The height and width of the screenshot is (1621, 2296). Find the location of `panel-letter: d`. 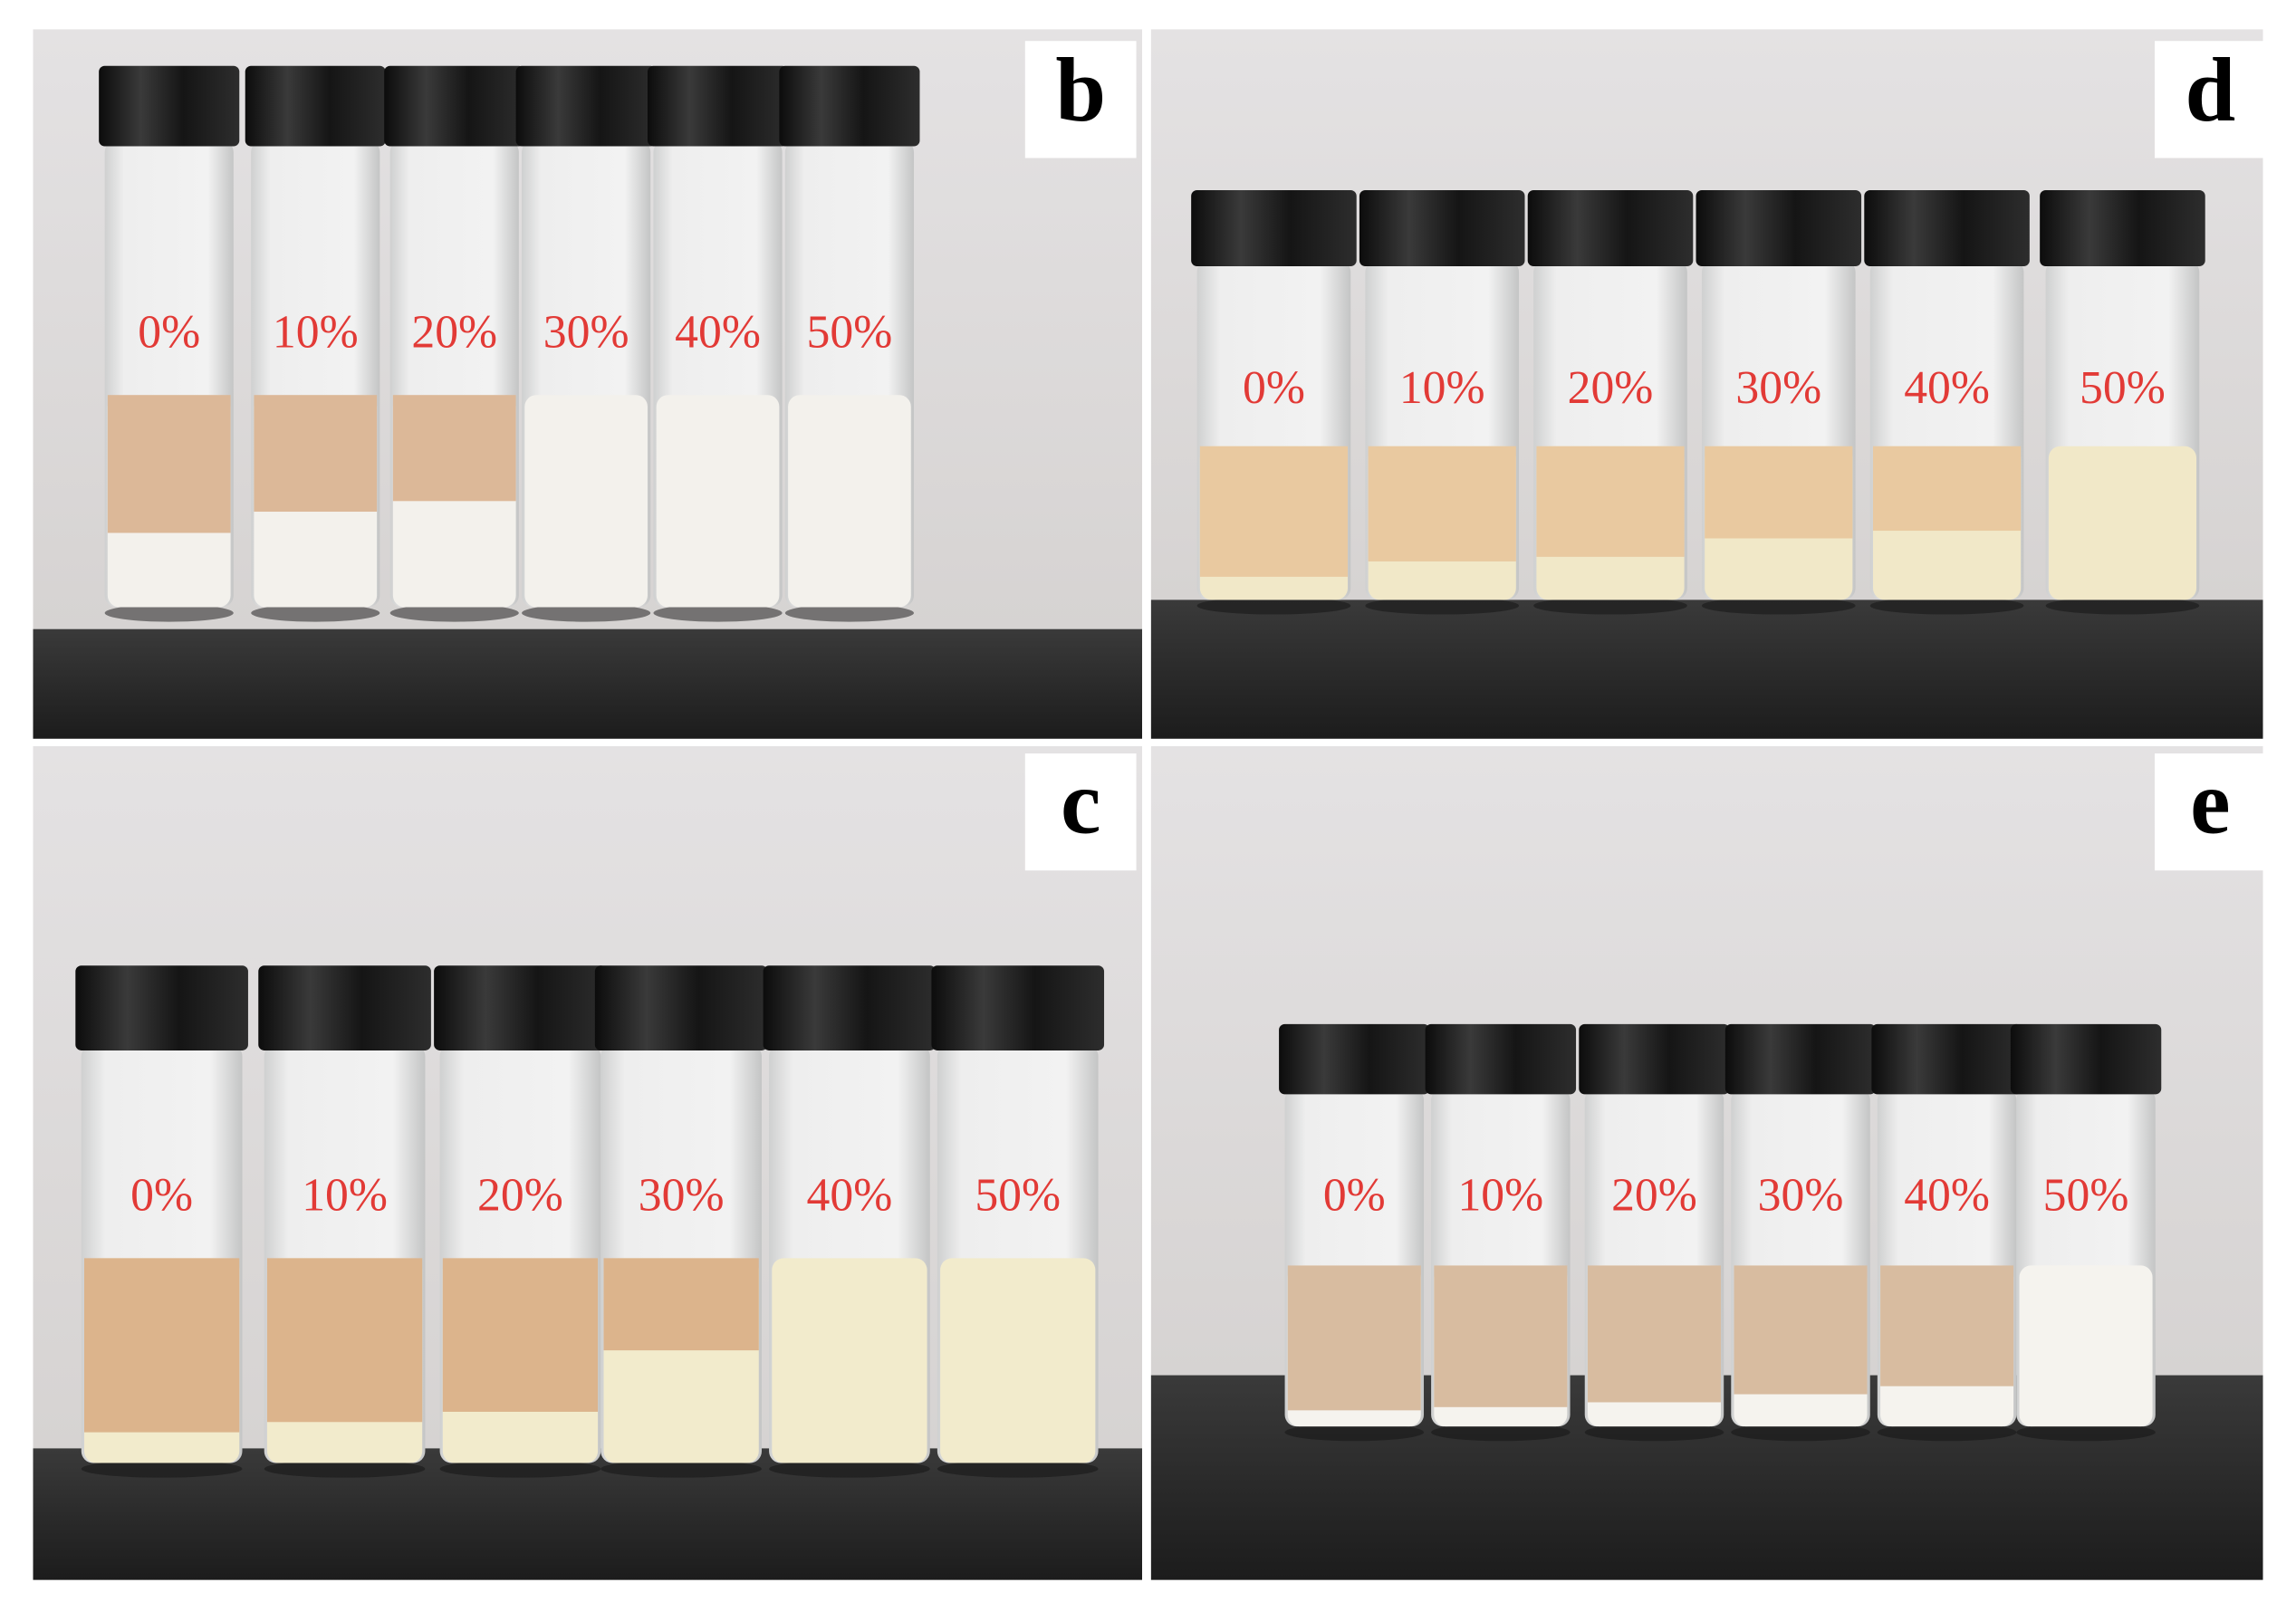

panel-letter: d is located at coordinates (2211, 90).